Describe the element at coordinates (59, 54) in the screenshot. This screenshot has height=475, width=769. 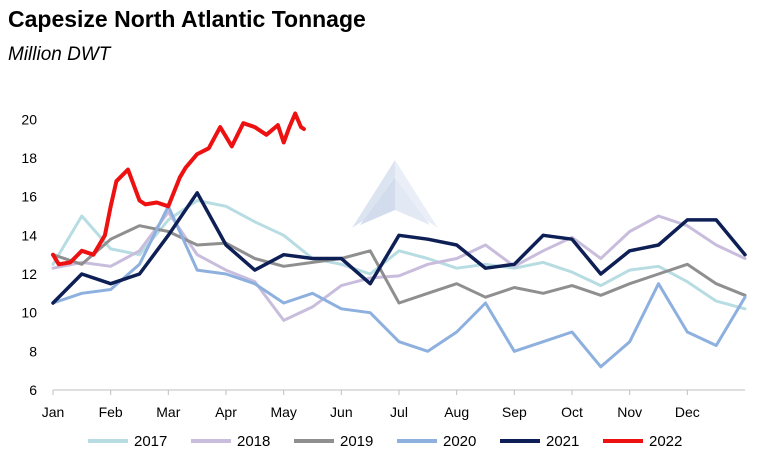
I see `chart-subtitle: Million DWT` at that location.